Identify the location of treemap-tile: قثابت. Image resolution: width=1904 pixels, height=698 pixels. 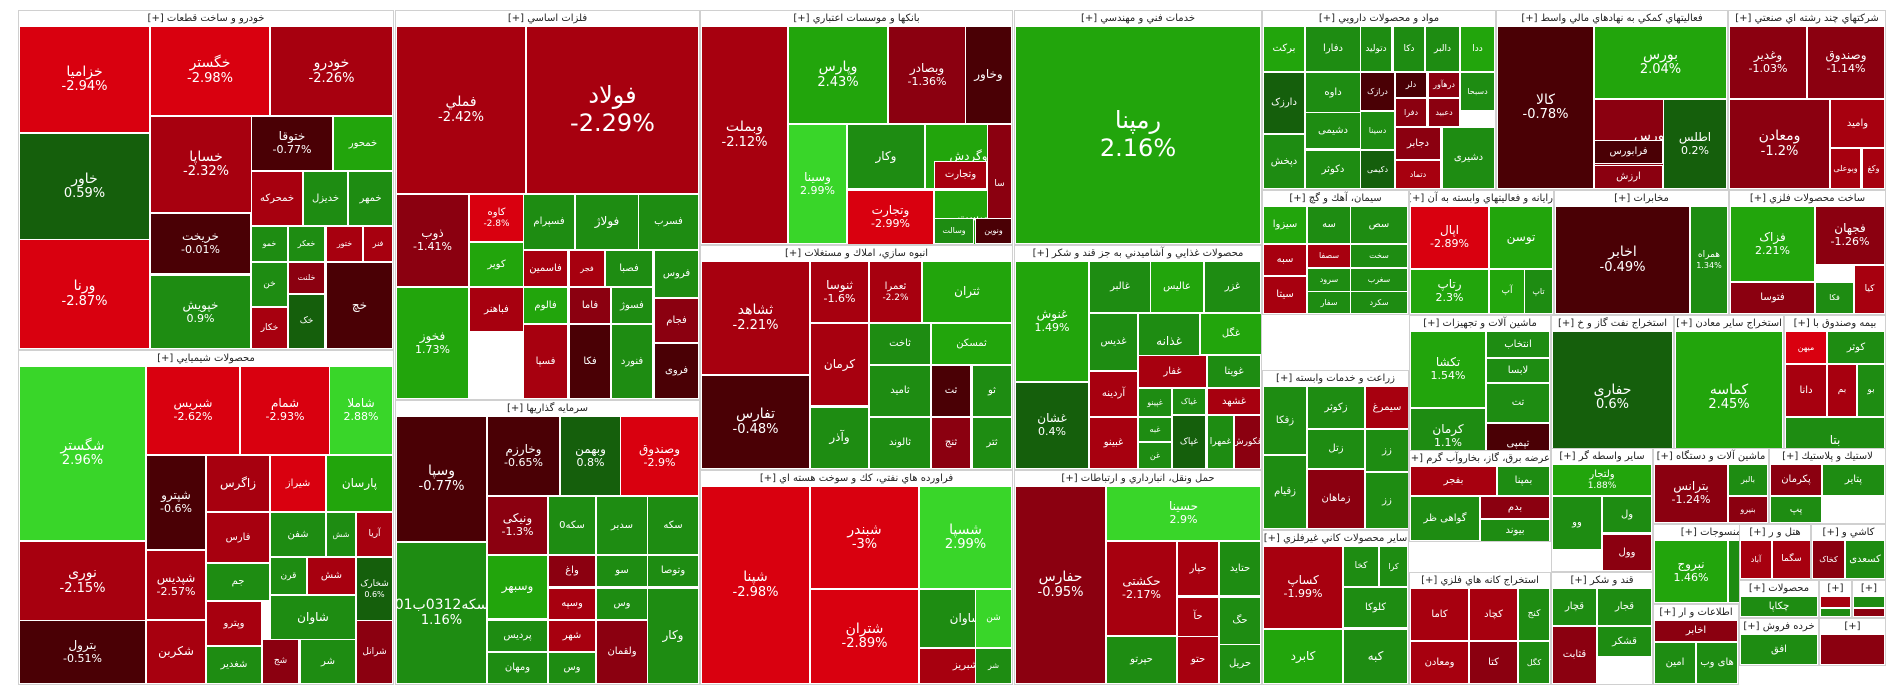
(1574, 655).